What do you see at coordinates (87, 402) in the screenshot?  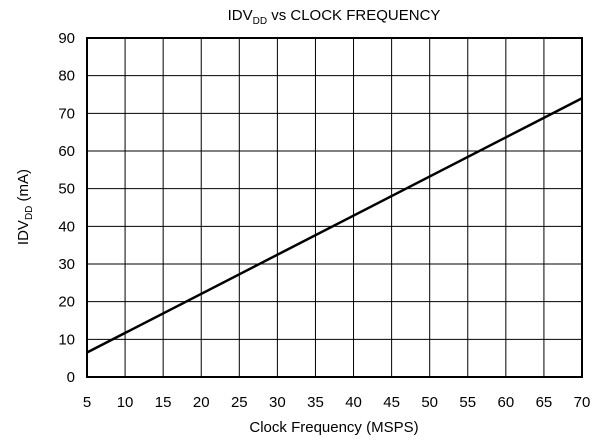 I see `x-tick-label: 5` at bounding box center [87, 402].